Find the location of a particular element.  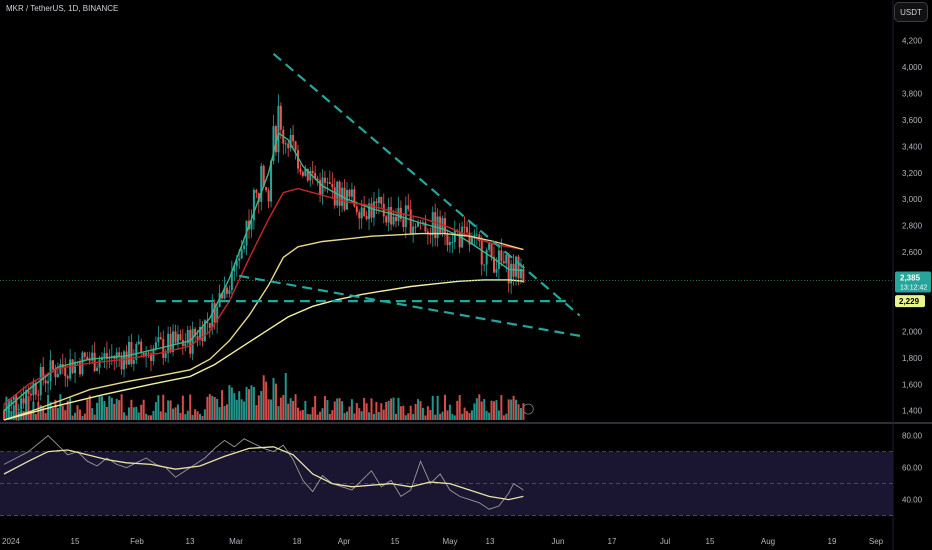

price-tick: 1,800 is located at coordinates (912, 358).